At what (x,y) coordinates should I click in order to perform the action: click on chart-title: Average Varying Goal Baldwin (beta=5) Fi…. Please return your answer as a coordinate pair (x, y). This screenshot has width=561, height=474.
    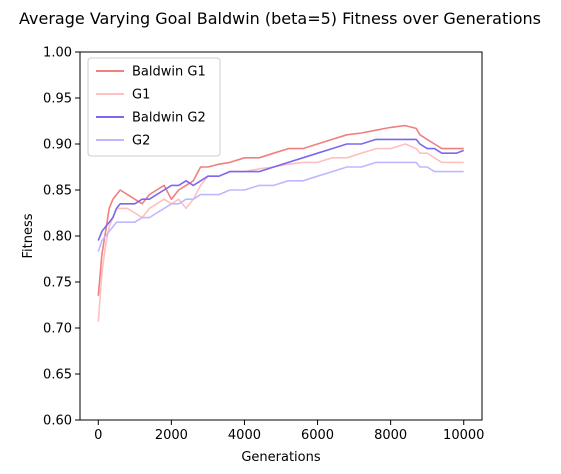
    Looking at the image, I should click on (280, 18).